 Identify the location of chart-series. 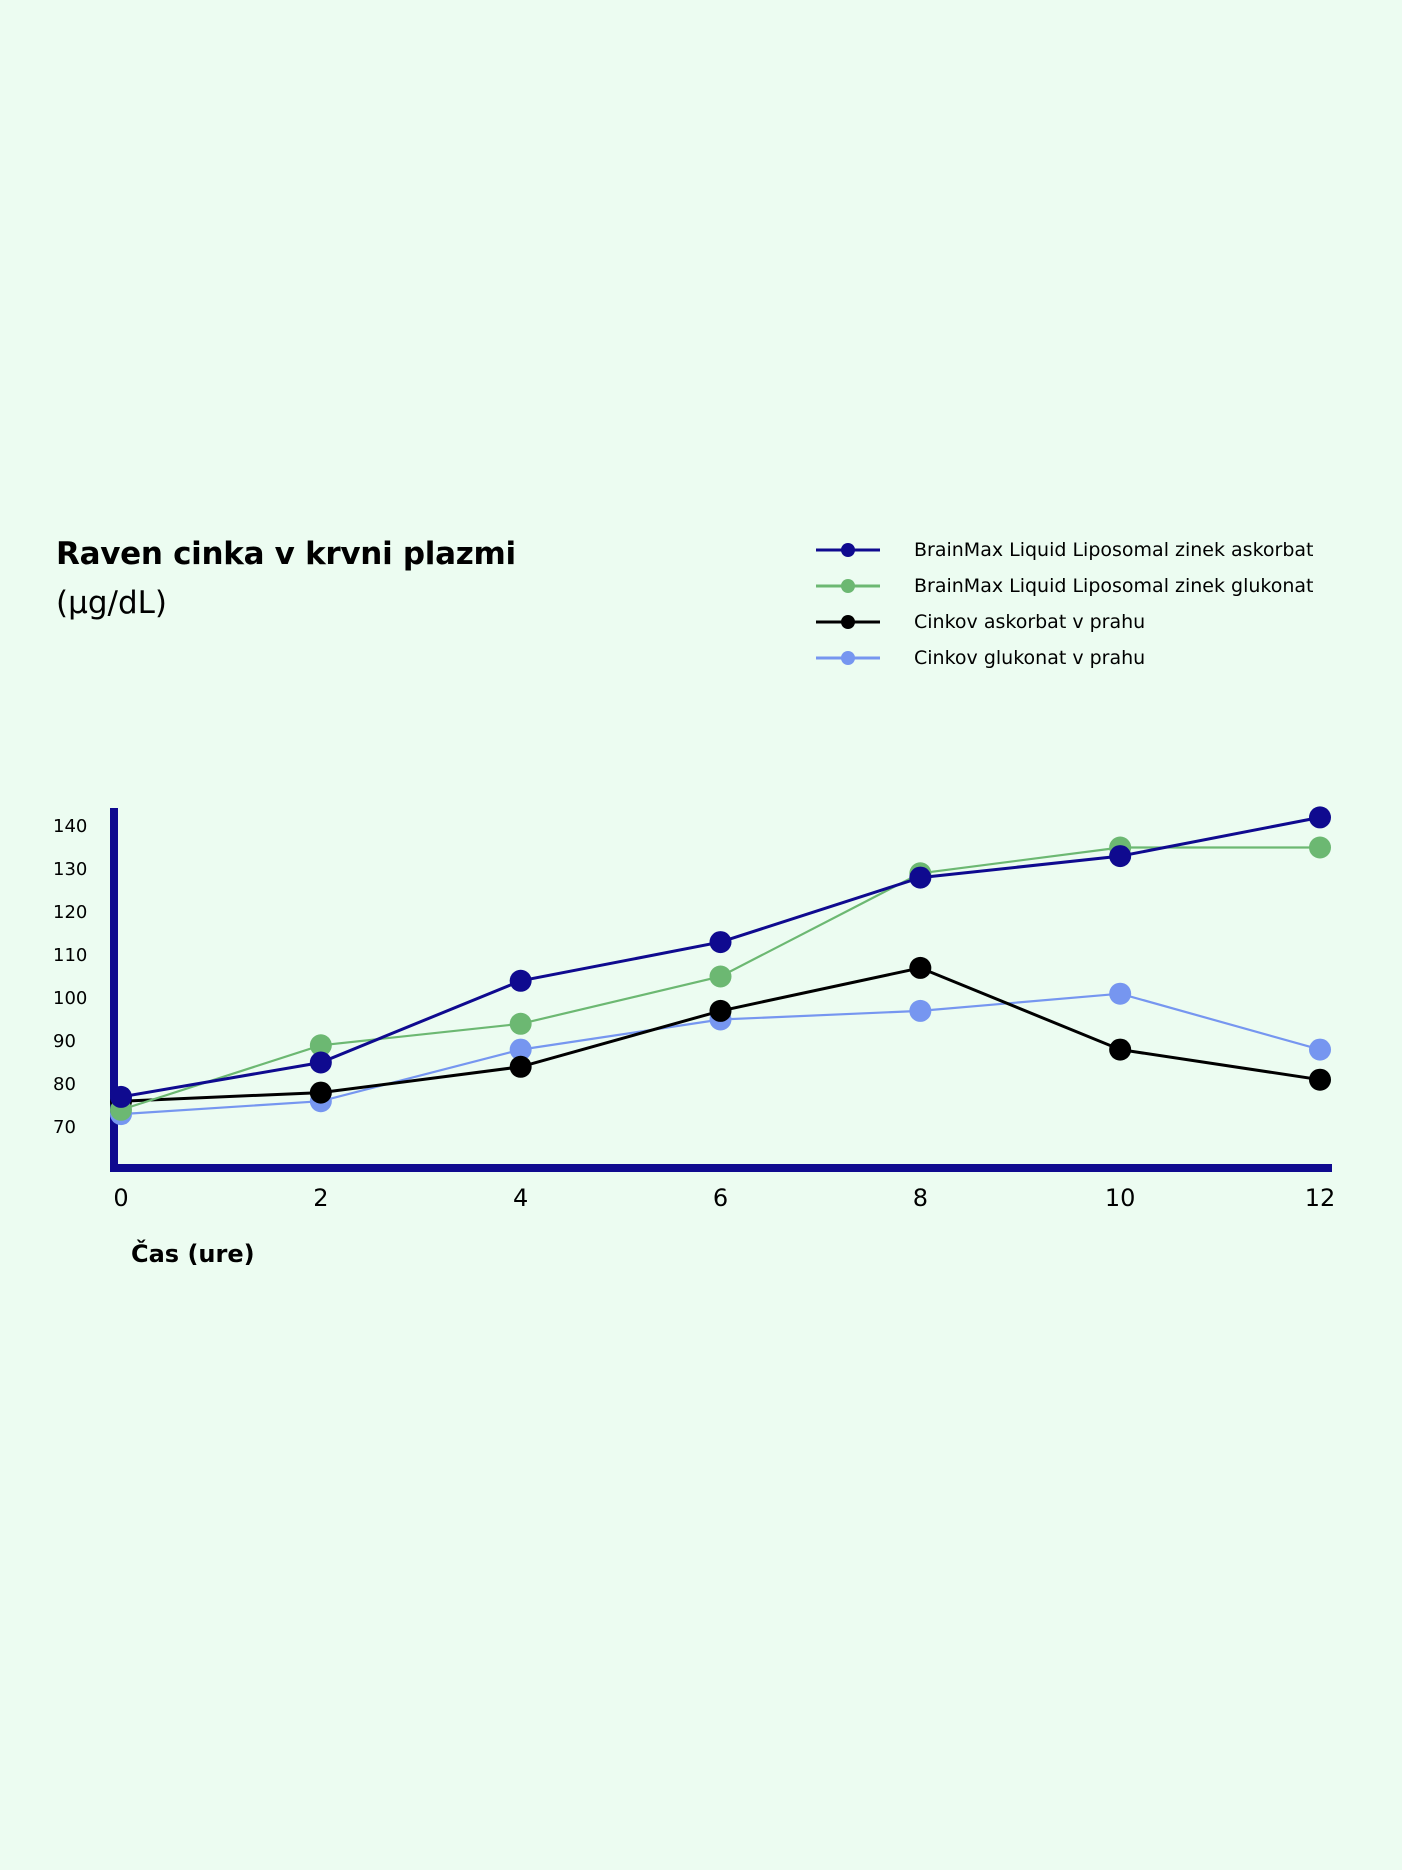
(720, 966).